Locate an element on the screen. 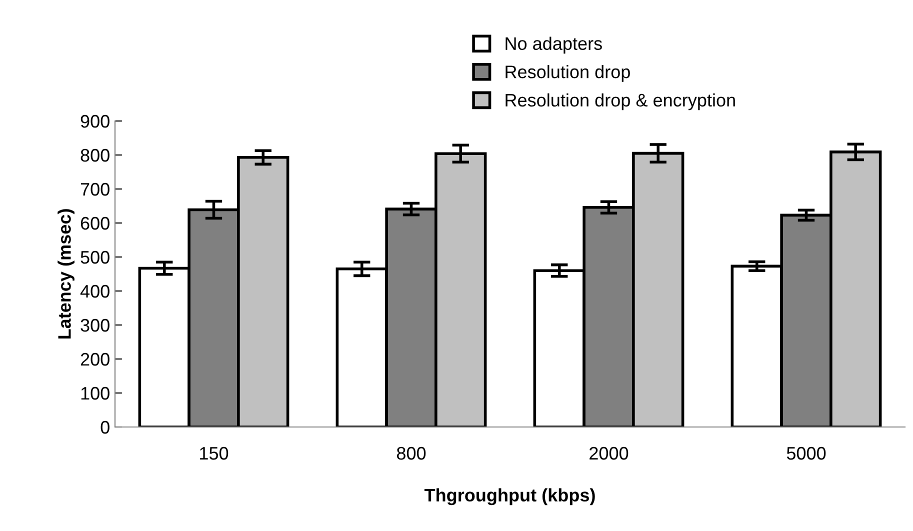 The height and width of the screenshot is (531, 913). y-tick-label: 400 is located at coordinates (95, 291).